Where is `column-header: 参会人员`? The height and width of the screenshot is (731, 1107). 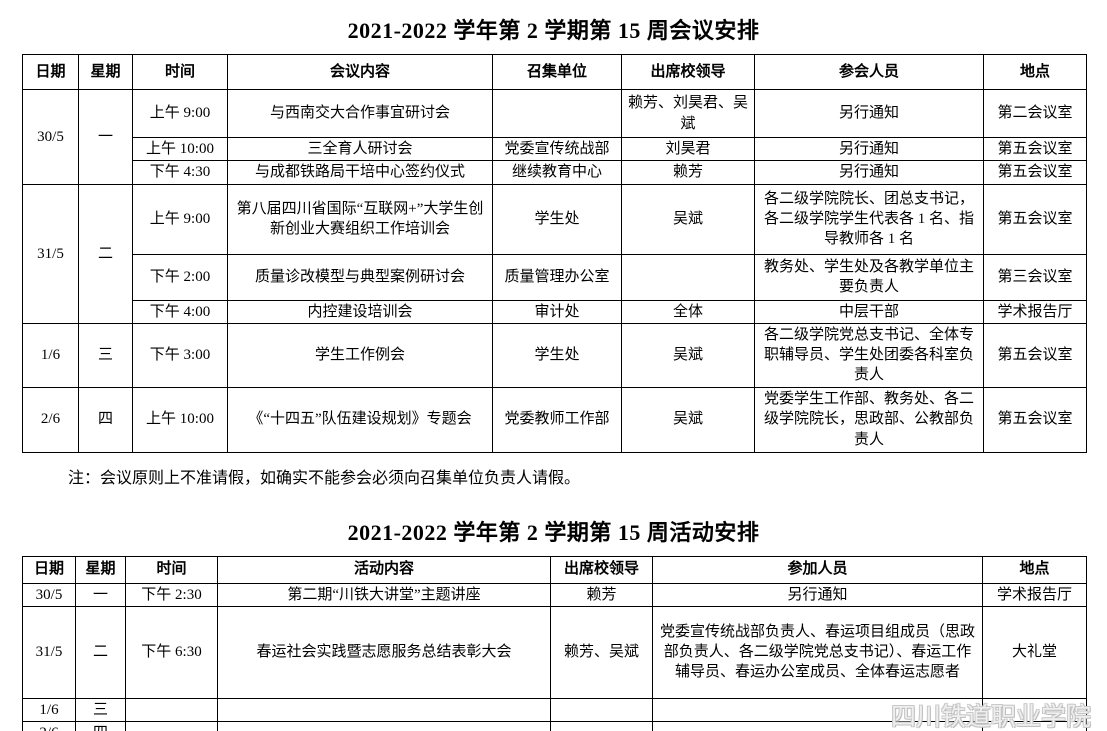 column-header: 参会人员 is located at coordinates (869, 72).